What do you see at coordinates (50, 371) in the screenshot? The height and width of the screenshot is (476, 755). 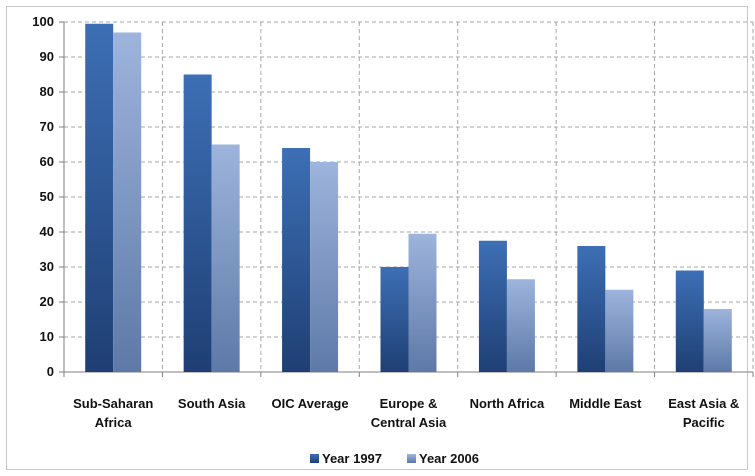 I see `y-tick-label: 0` at bounding box center [50, 371].